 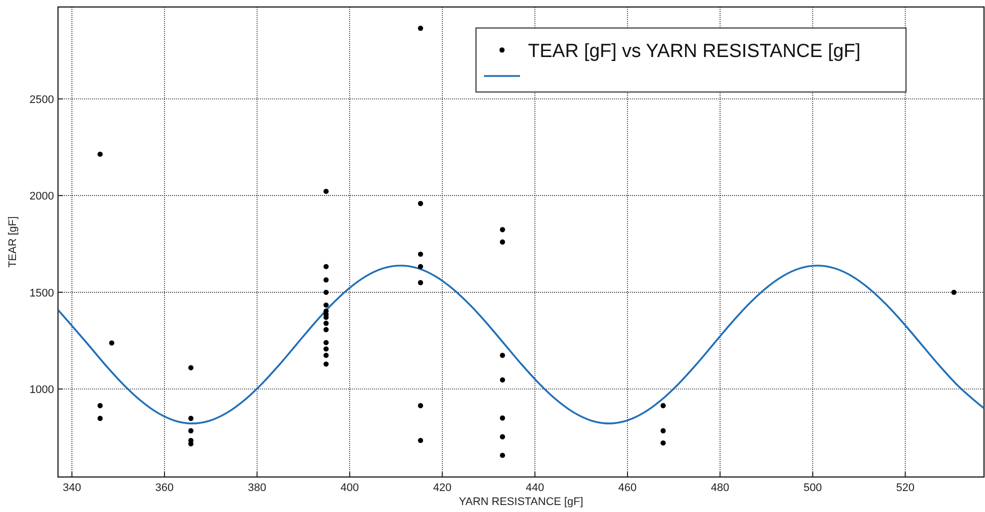 What do you see at coordinates (535, 488) in the screenshot?
I see `x-tick-label: 440` at bounding box center [535, 488].